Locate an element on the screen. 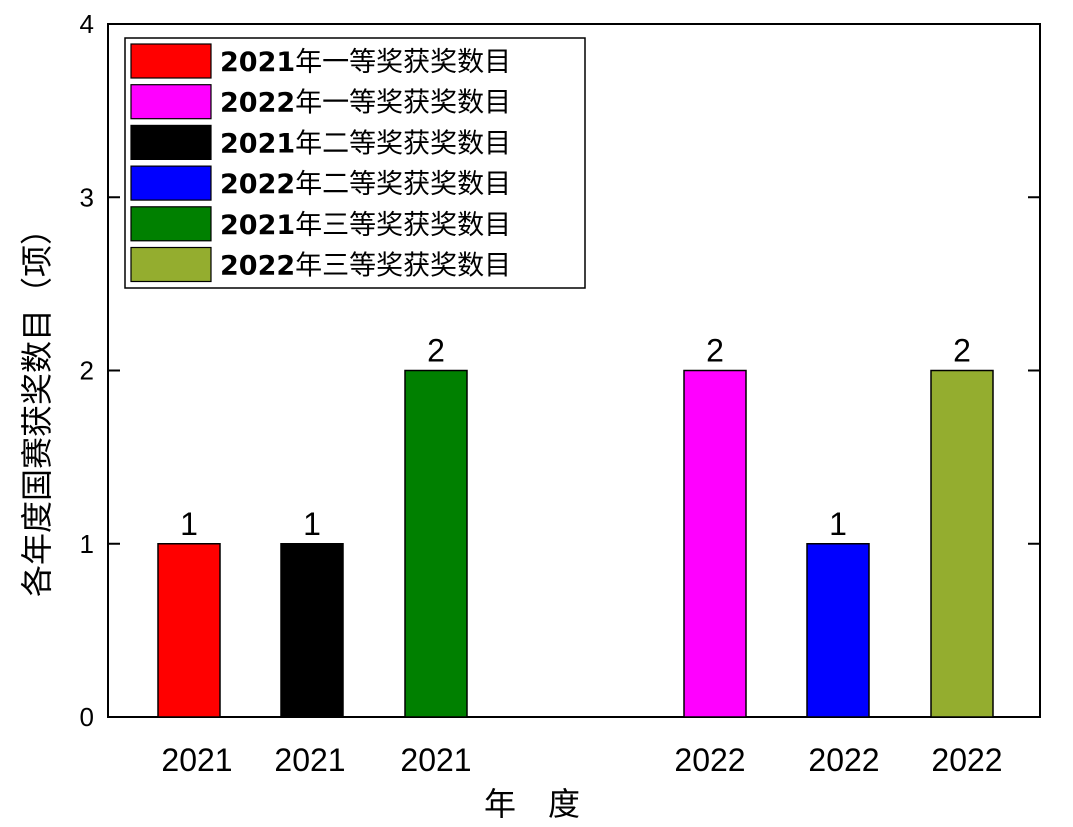 This screenshot has width=1073, height=827. legend-entry-6: 2022年三等奖获奖数目 is located at coordinates (365, 266).